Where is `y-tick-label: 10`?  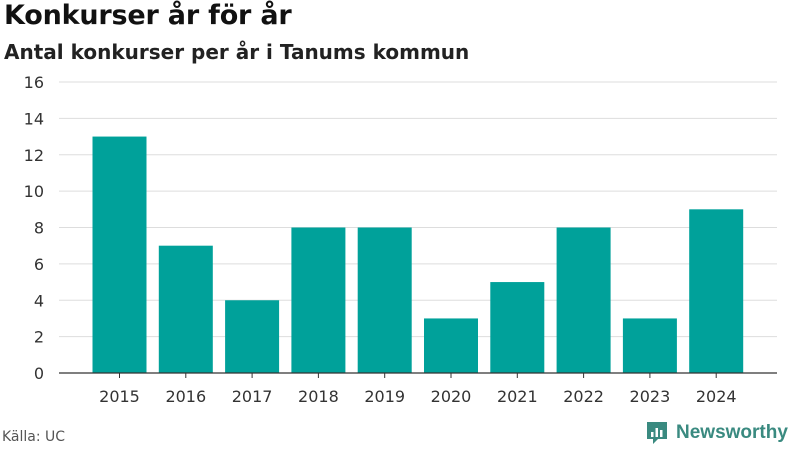
y-tick-label: 10 is located at coordinates (34, 191).